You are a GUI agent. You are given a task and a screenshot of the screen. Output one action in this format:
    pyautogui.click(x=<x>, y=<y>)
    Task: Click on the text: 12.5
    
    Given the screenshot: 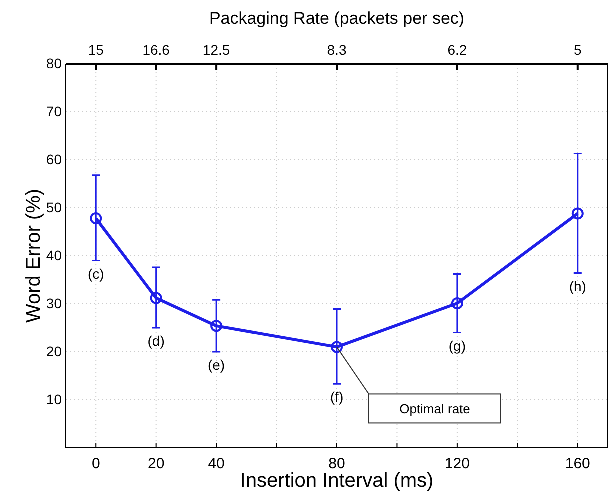 What is the action you would take?
    pyautogui.click(x=216, y=50)
    